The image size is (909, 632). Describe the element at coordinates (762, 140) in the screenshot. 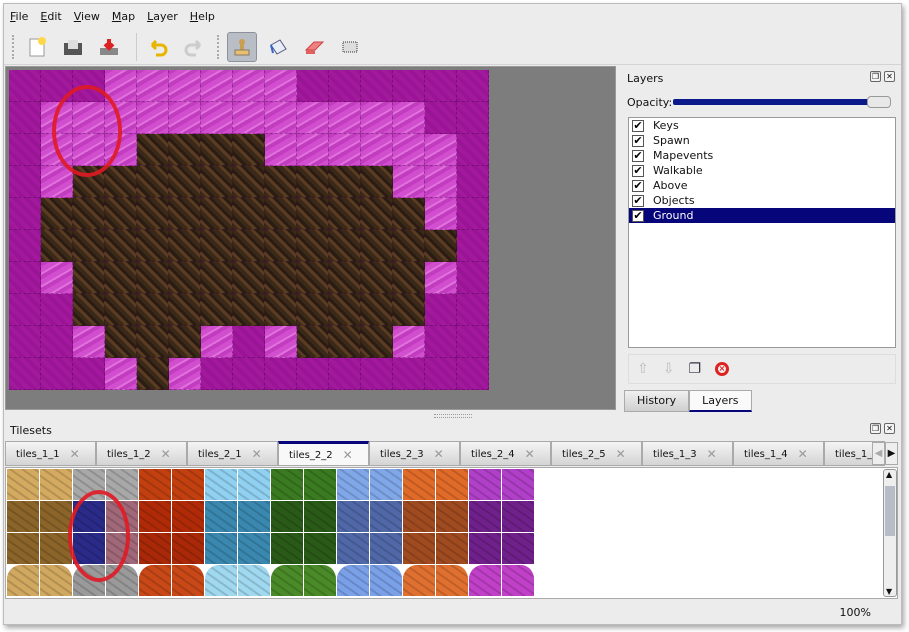

I see `layer-item: ✔ Spawn` at that location.